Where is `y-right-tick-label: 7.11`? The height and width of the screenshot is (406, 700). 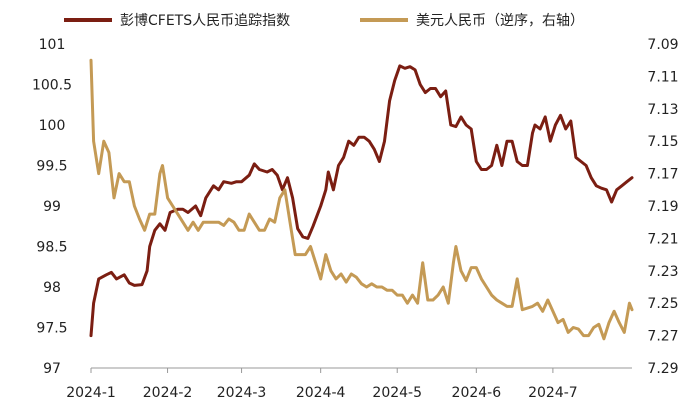 y-right-tick-label: 7.11 is located at coordinates (662, 77).